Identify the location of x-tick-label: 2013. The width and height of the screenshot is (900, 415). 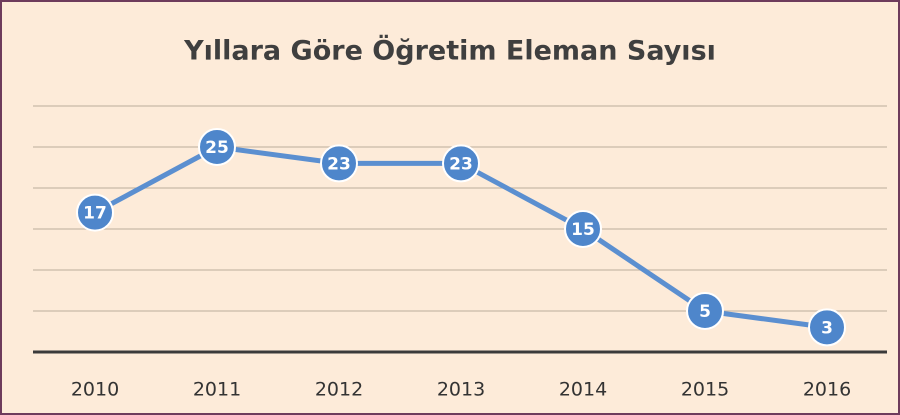
(461, 390).